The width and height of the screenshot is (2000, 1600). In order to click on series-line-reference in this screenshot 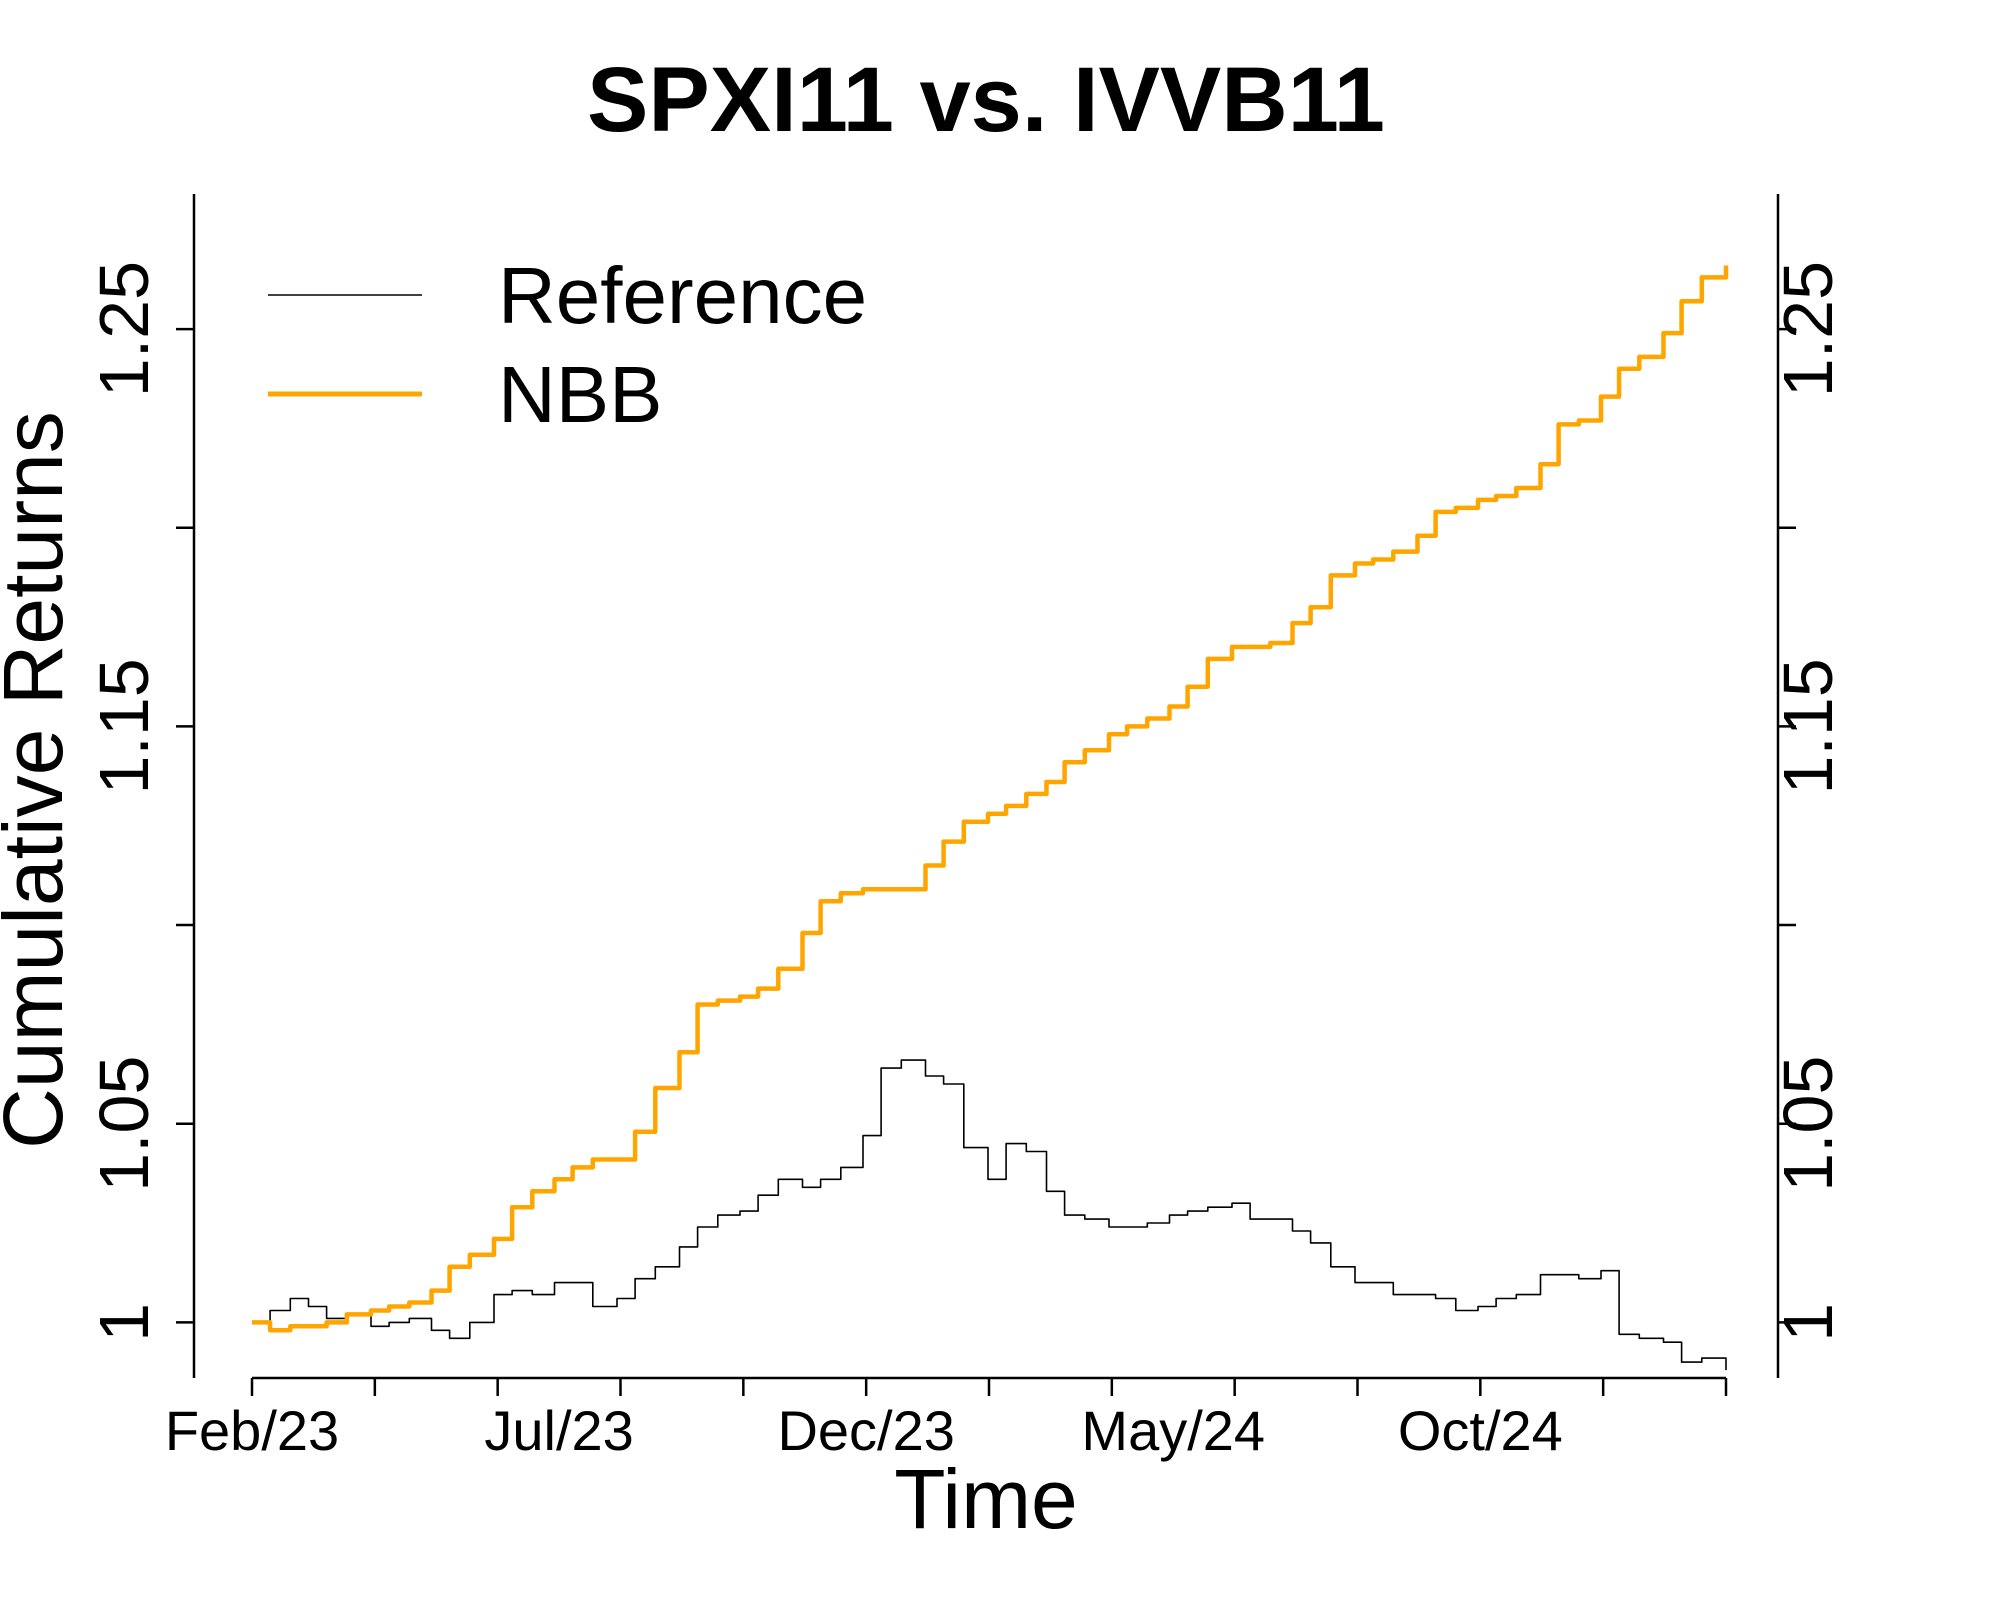, I will do `click(989, 1215)`.